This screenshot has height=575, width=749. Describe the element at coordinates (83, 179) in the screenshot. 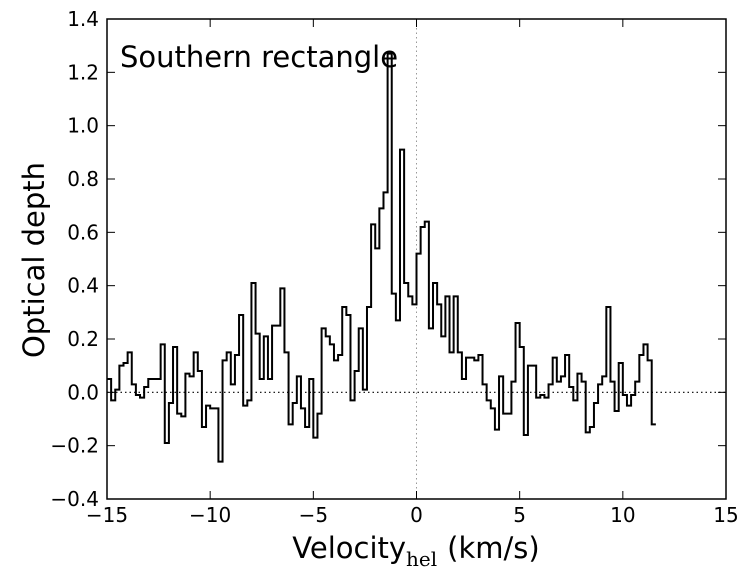

I see `y-tick-label: 0.8` at that location.